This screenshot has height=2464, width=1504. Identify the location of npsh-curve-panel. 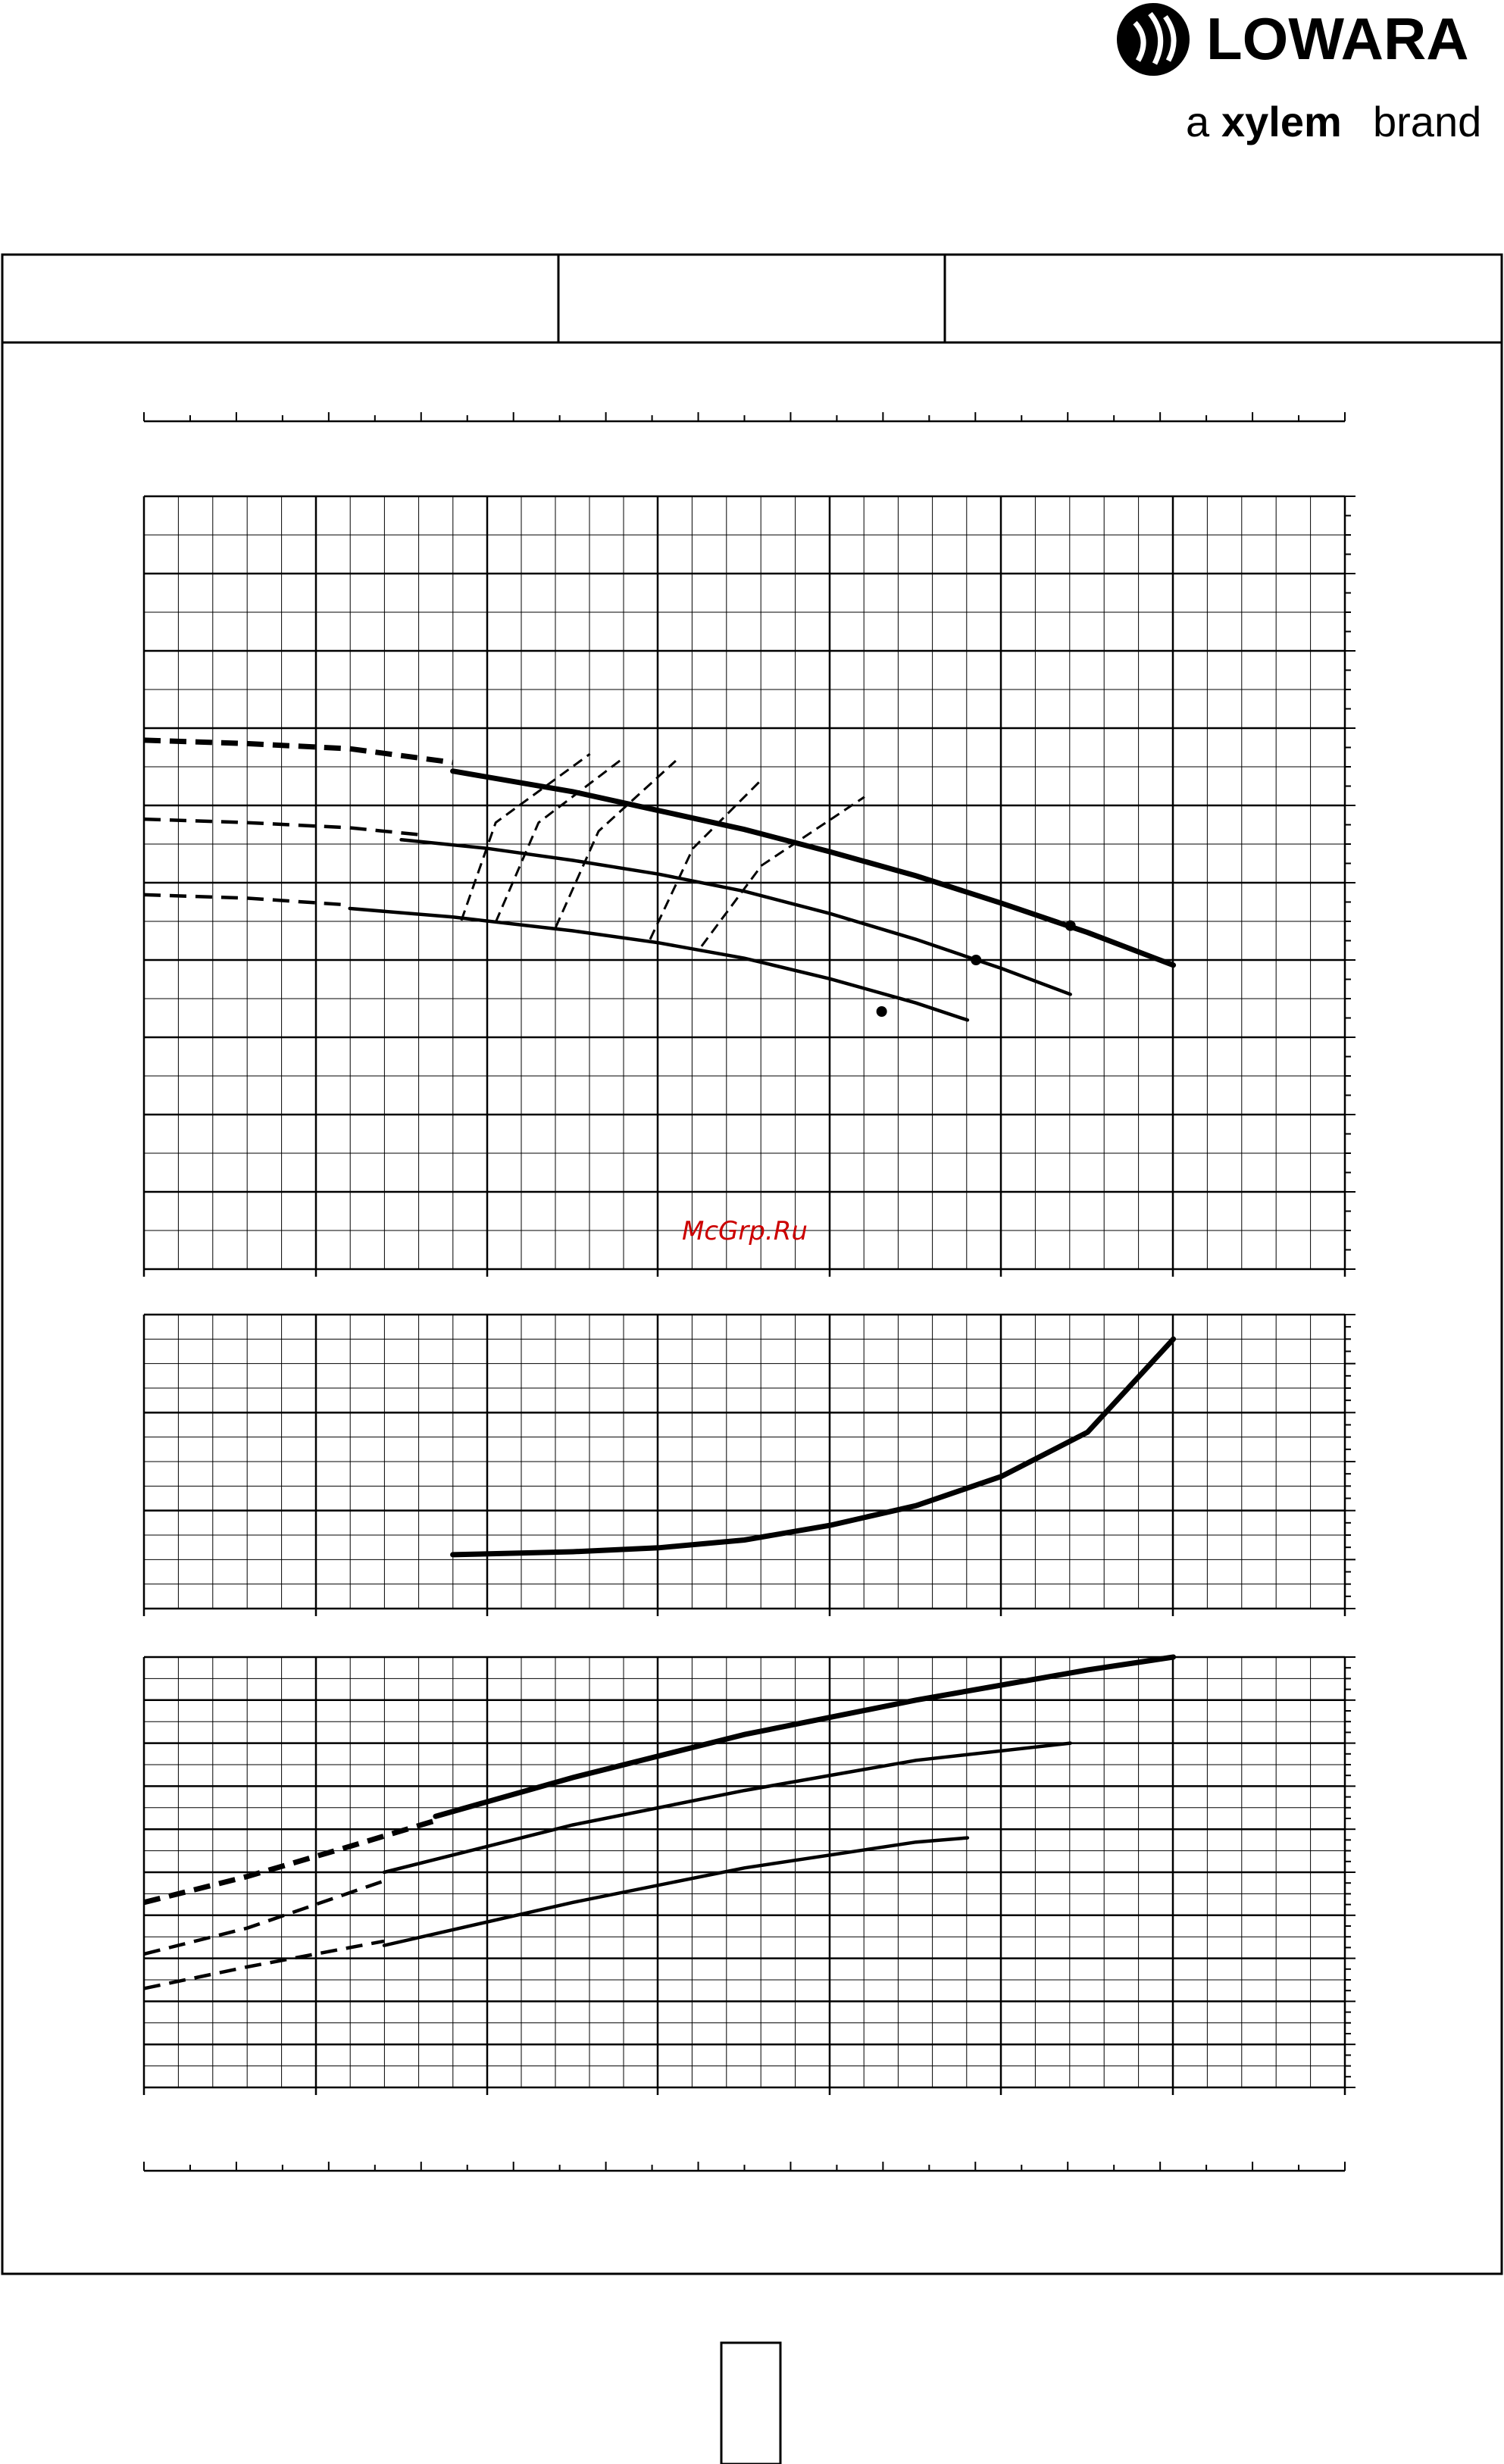
(748, 1464).